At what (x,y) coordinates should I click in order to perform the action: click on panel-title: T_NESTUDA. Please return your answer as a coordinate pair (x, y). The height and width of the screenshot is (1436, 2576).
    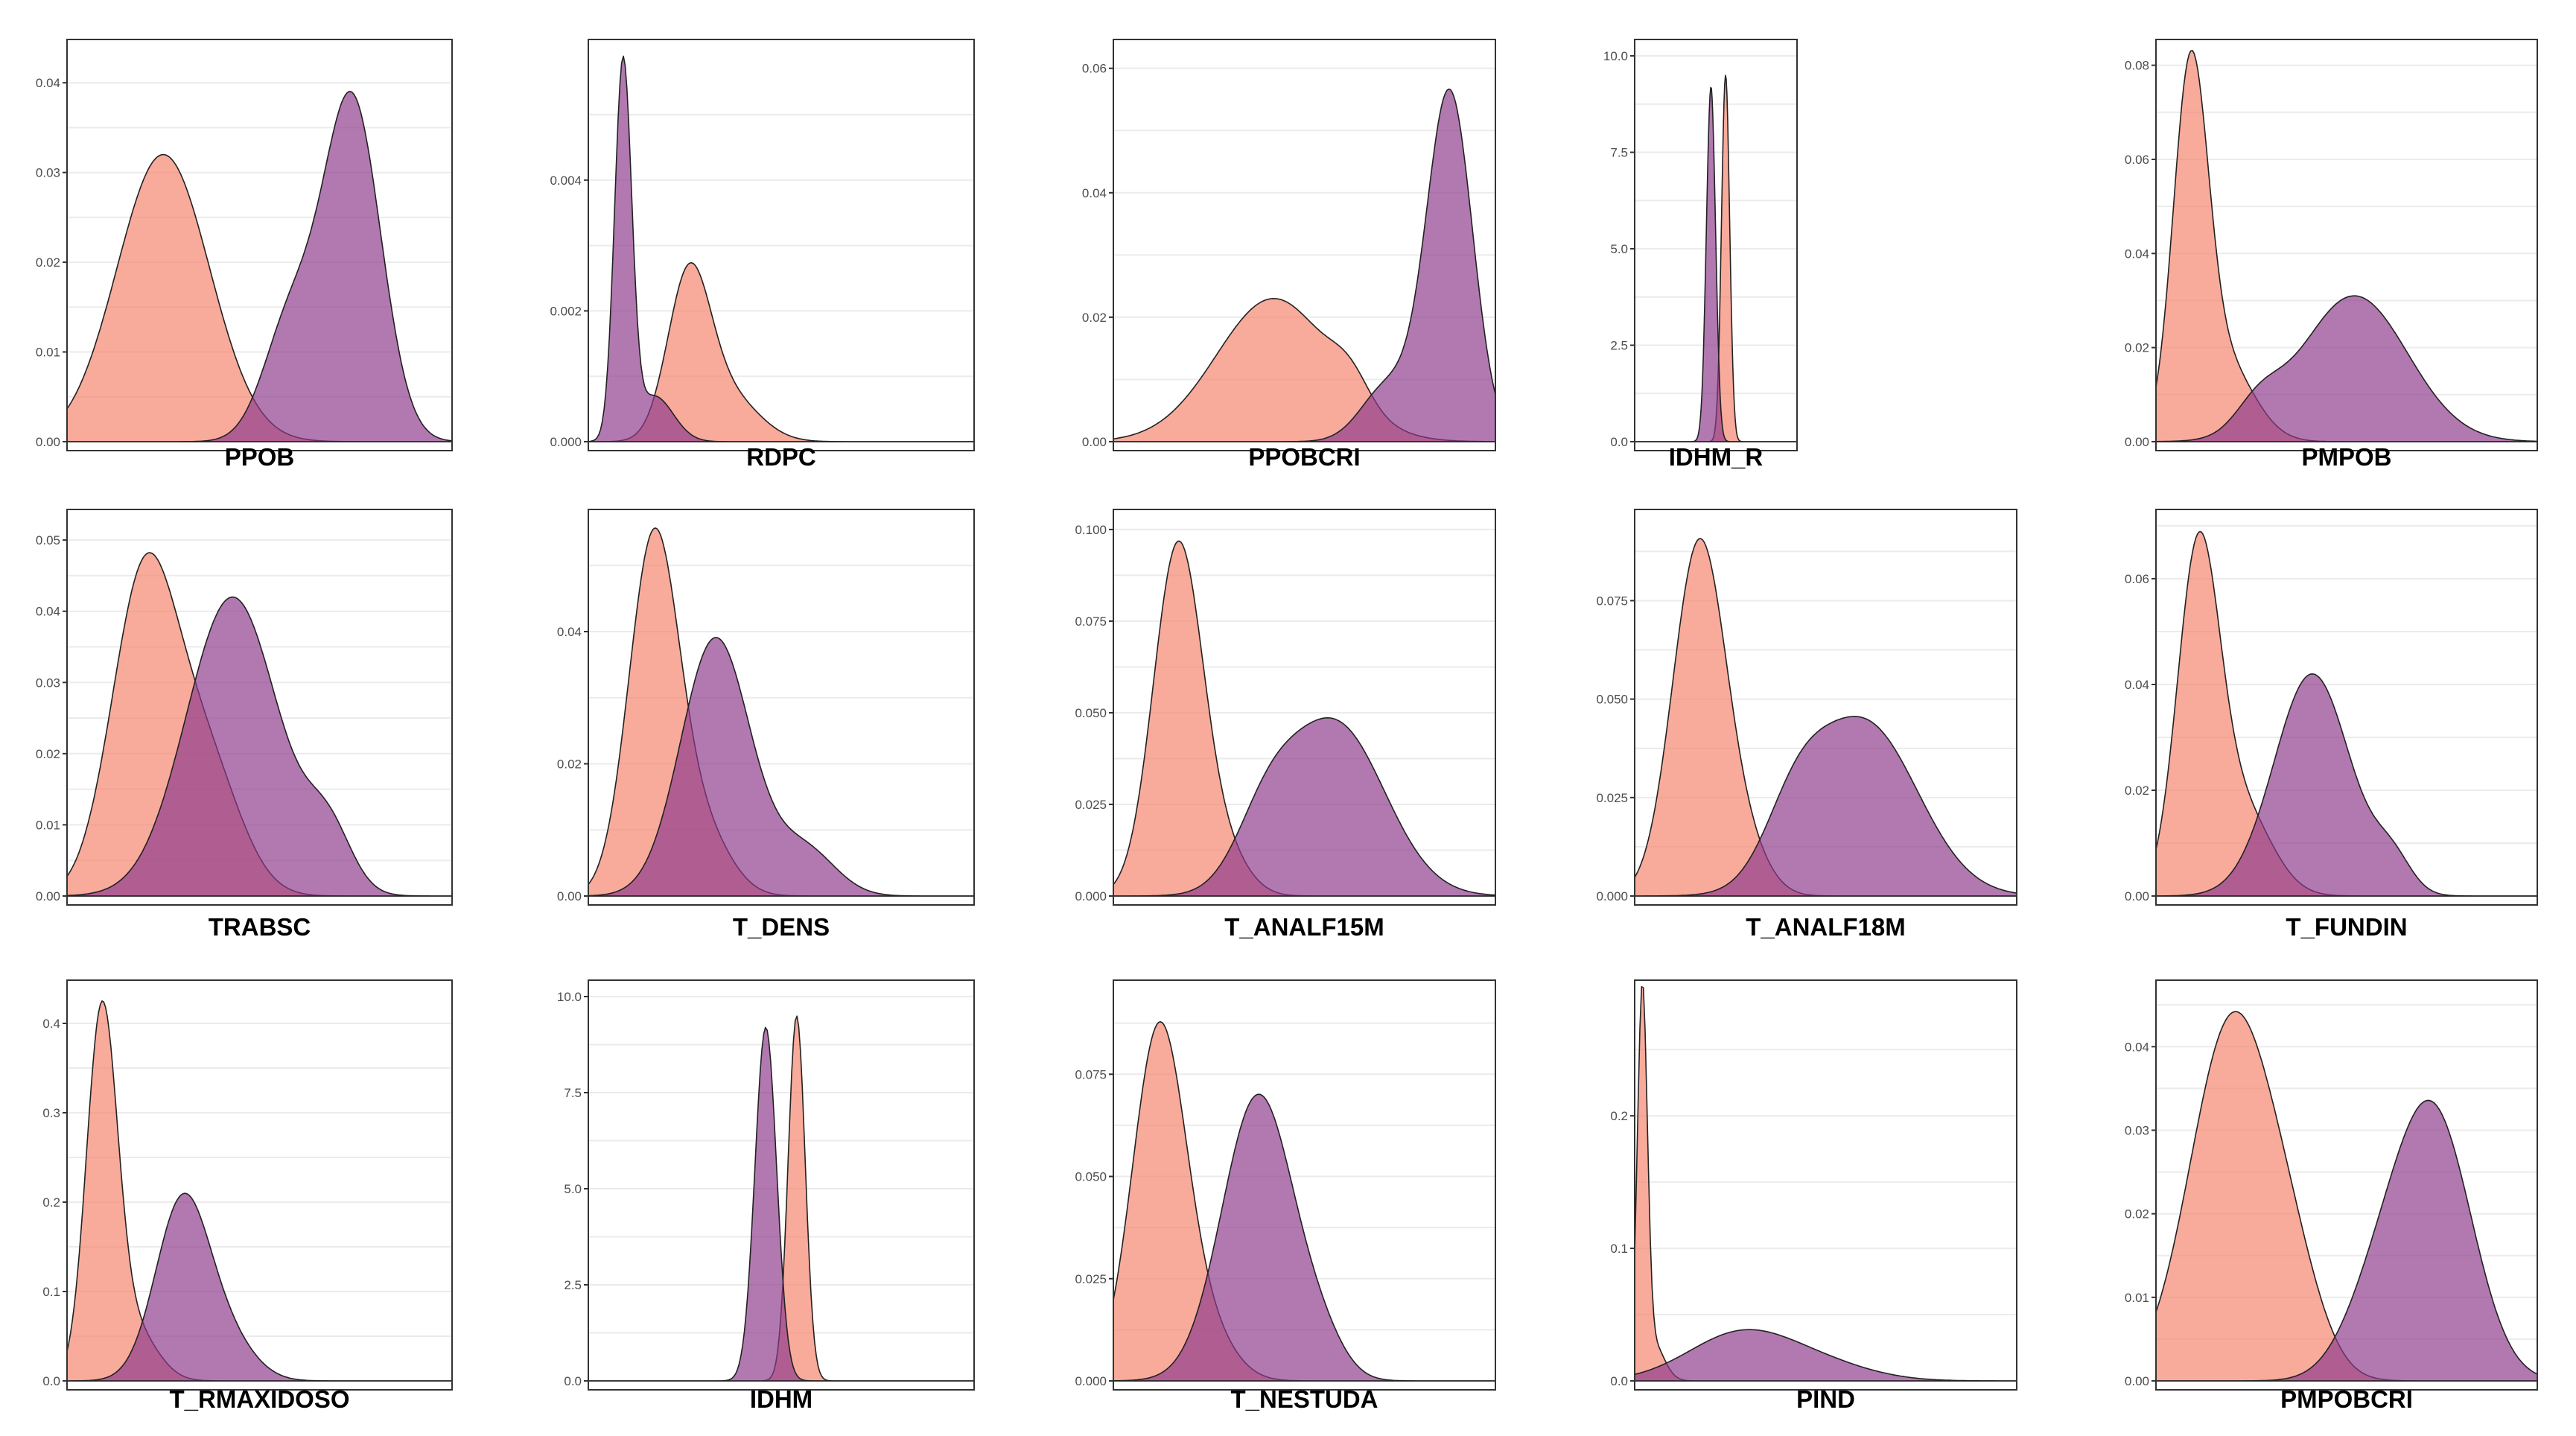
    Looking at the image, I should click on (1304, 1399).